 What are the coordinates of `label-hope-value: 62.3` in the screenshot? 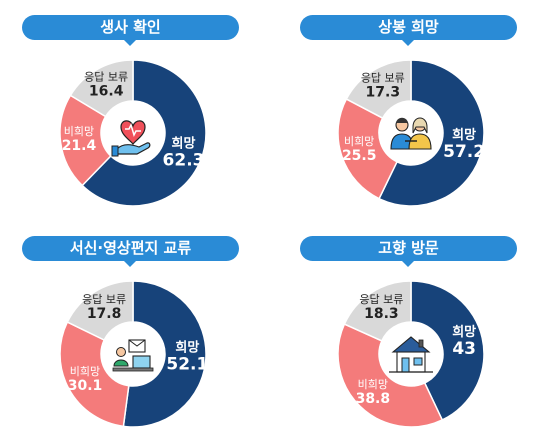 It's located at (184, 160).